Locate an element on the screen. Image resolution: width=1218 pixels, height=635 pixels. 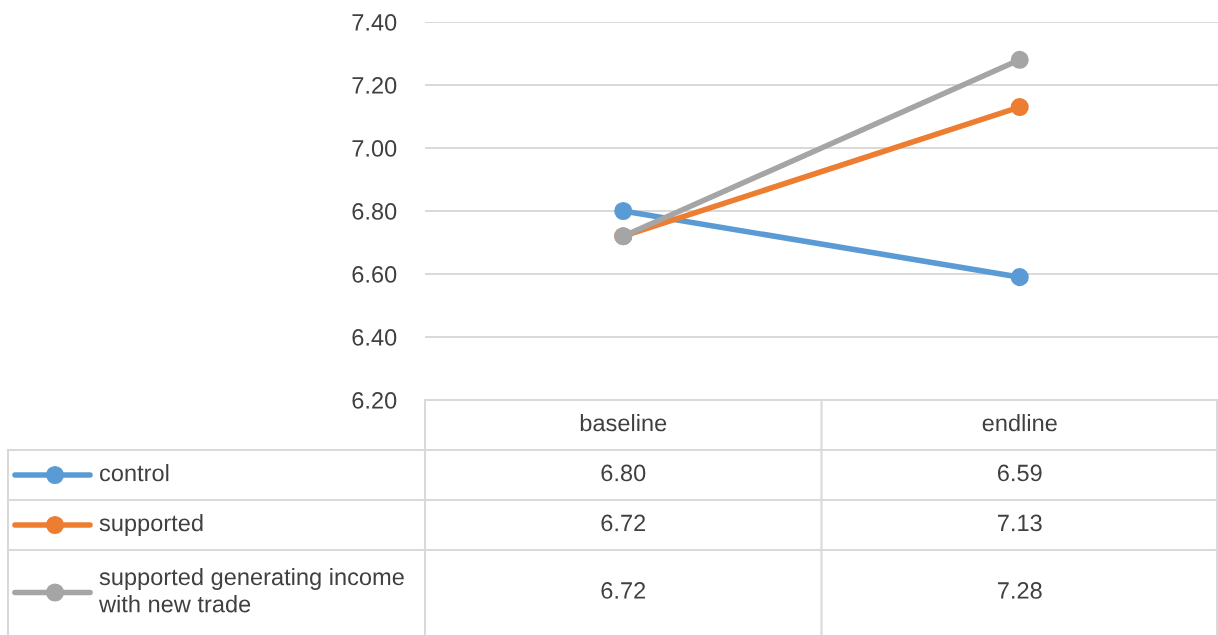
data-label: 6.80 is located at coordinates (623, 473).